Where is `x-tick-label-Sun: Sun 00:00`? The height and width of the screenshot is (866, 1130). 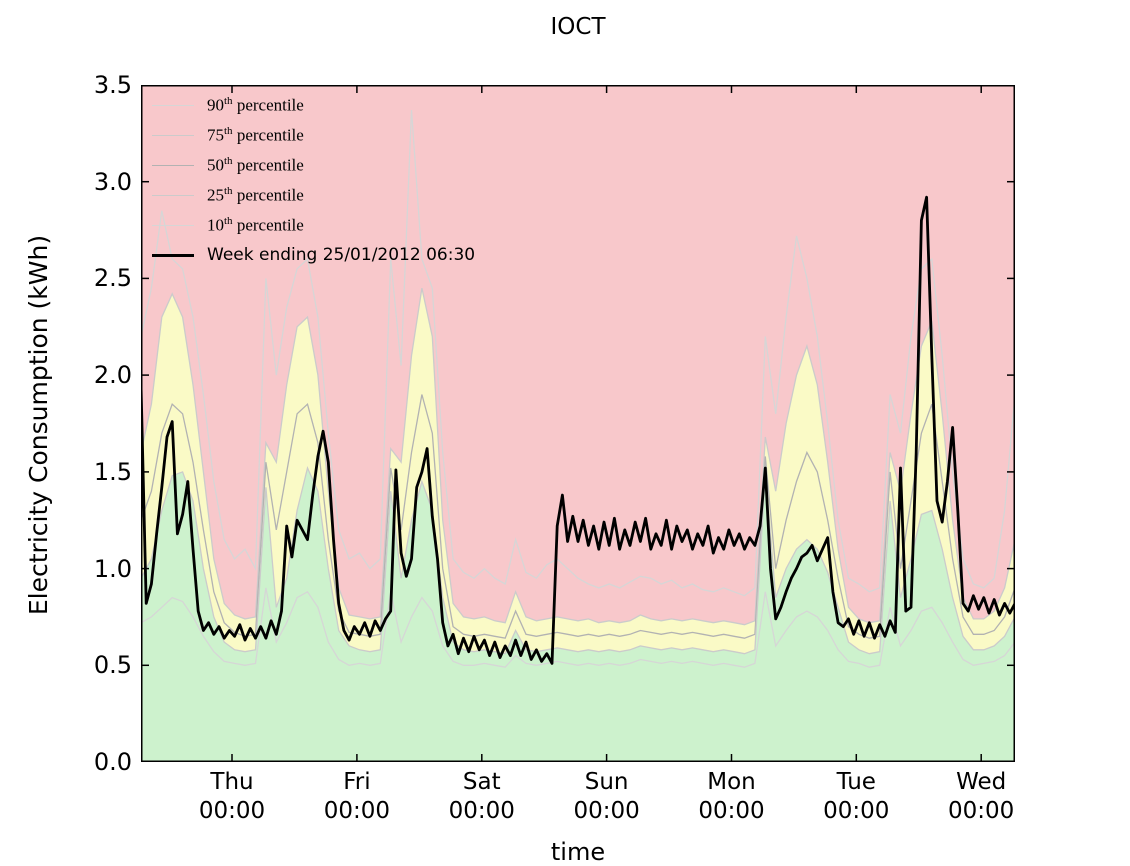 x-tick-label-Sun: Sun 00:00 is located at coordinates (607, 797).